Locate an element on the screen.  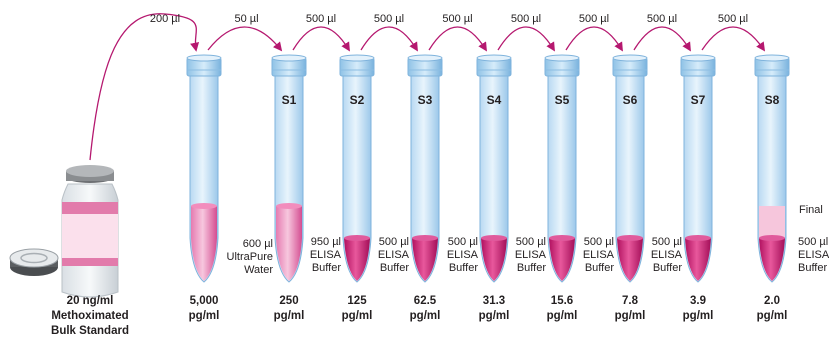
source-name-line2: Bulk Standard is located at coordinates (90, 331).